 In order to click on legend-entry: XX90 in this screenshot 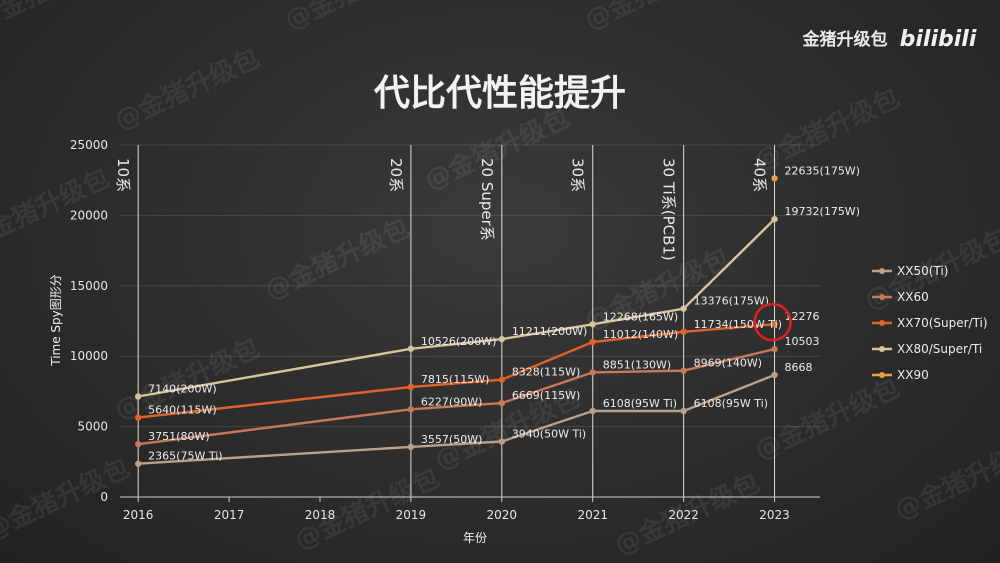, I will do `click(913, 375)`.